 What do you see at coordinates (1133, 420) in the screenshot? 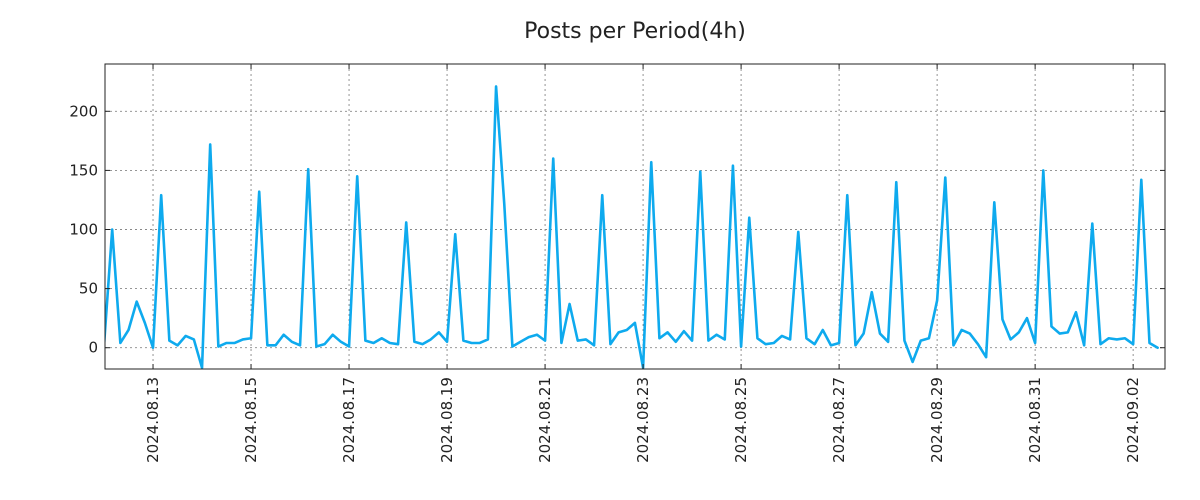
I see `x-tick-label: 2024.09.02` at bounding box center [1133, 420].